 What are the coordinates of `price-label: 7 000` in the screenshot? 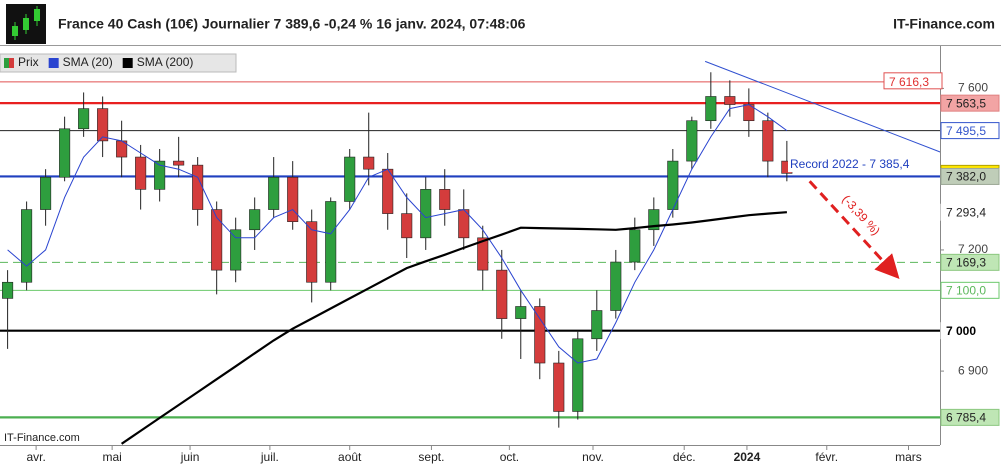 It's located at (961, 331).